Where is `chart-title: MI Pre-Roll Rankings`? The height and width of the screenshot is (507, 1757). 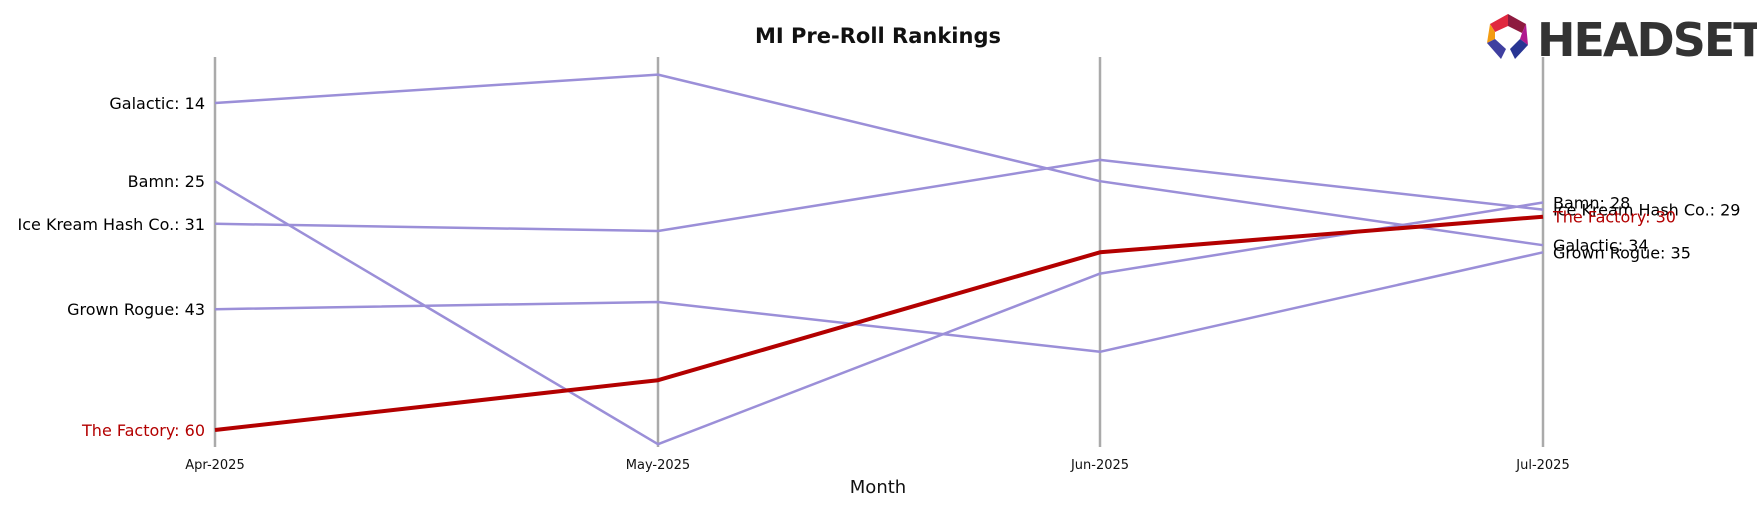
chart-title: MI Pre-Roll Rankings is located at coordinates (878, 36).